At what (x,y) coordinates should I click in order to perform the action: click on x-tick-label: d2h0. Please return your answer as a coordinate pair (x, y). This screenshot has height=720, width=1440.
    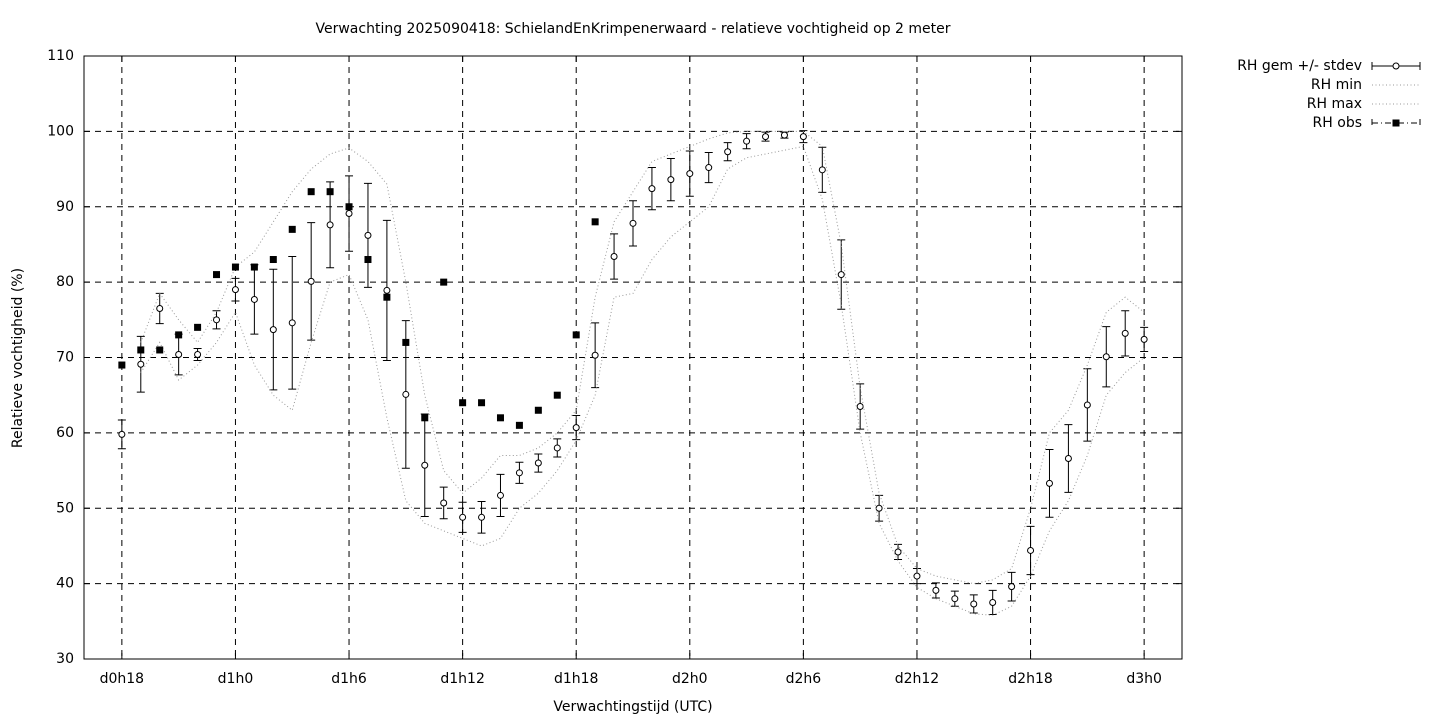
    Looking at the image, I should click on (690, 679).